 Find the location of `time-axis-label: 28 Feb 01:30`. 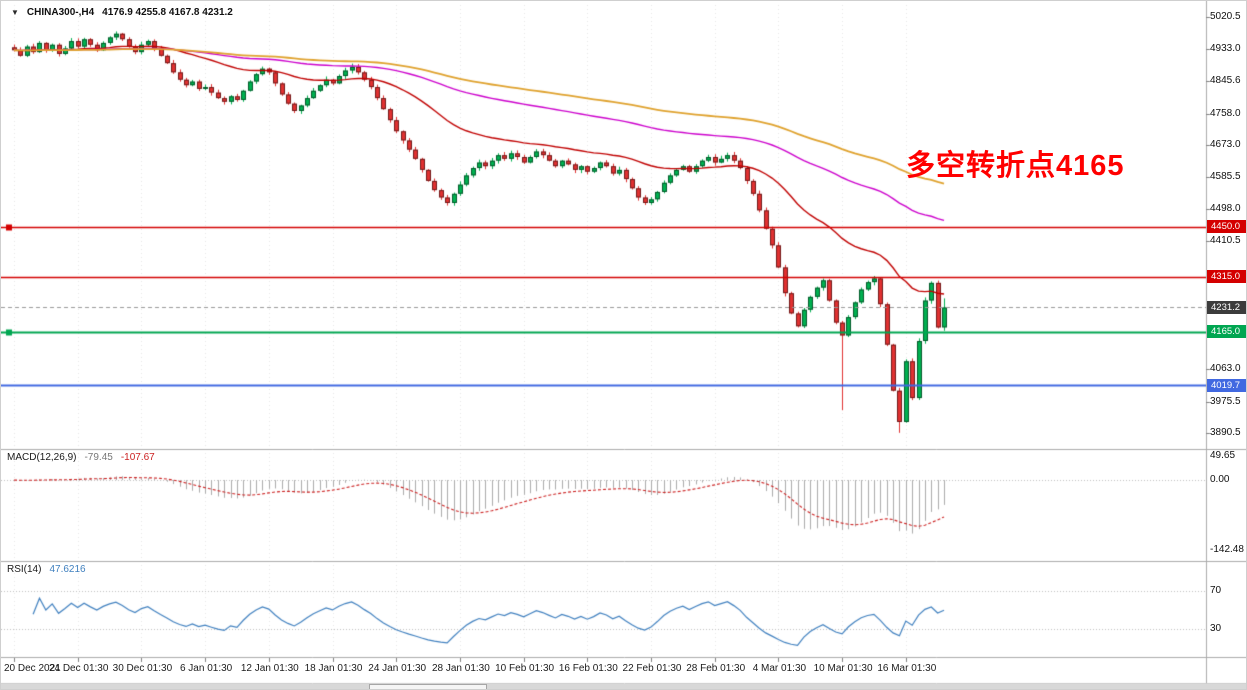

time-axis-label: 28 Feb 01:30 is located at coordinates (716, 668).